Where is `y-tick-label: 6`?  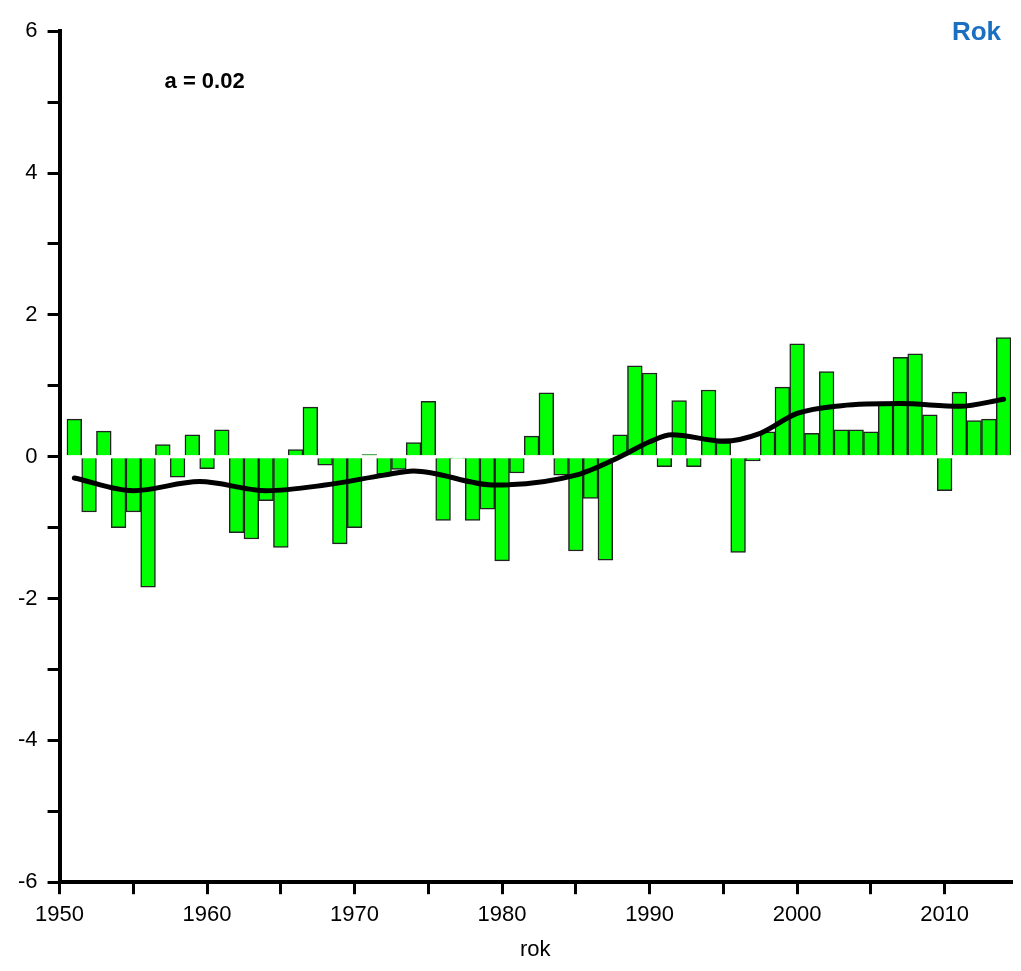
y-tick-label: 6 is located at coordinates (31, 30).